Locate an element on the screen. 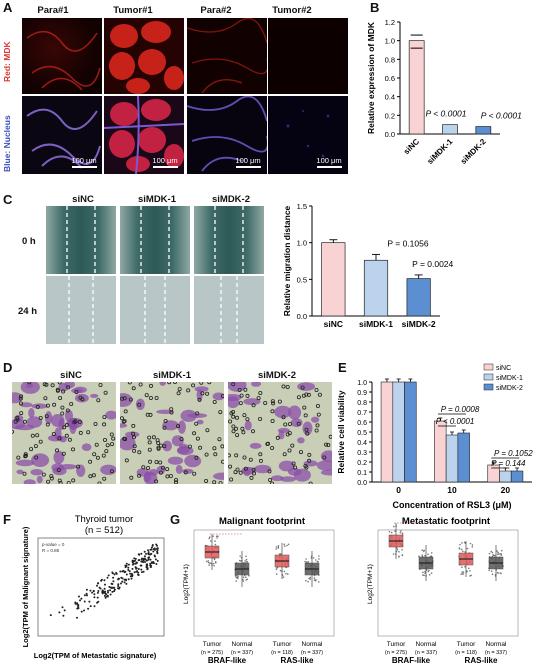  legend-label: siMDK-1 is located at coordinates (509, 378).